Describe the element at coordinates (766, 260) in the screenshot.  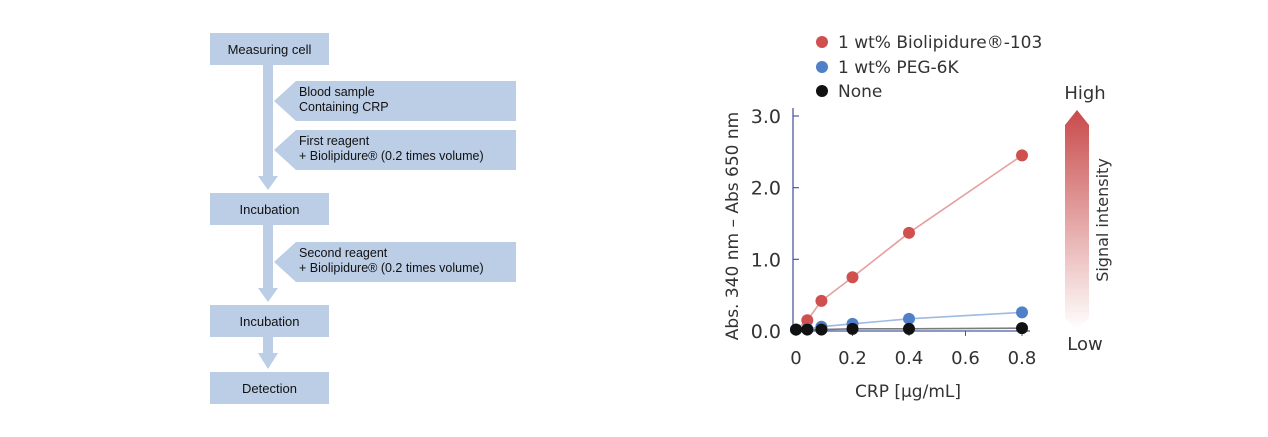
I see `y-tick-label: 1.0` at that location.